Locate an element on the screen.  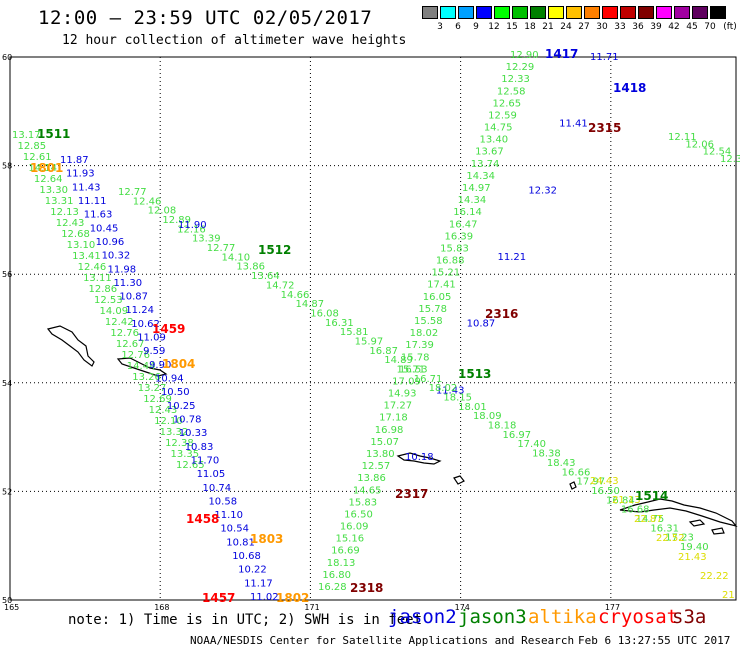
wave-height-value: 9.59 is located at coordinates (154, 351).